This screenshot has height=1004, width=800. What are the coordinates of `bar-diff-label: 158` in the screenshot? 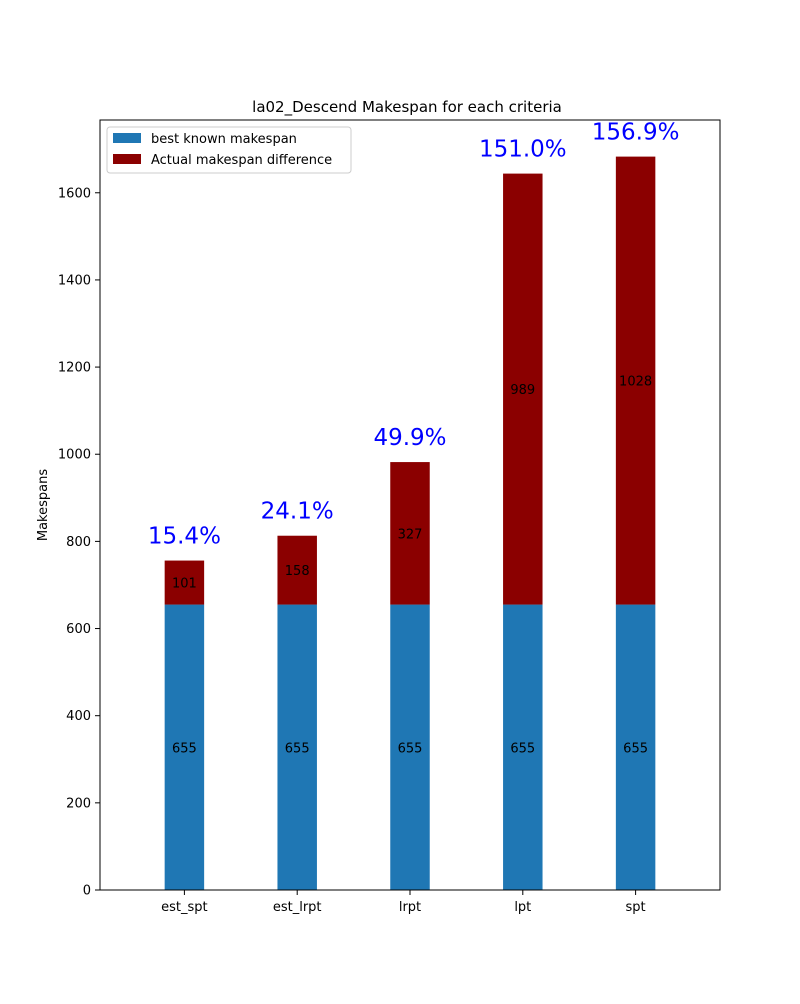 It's located at (297, 571).